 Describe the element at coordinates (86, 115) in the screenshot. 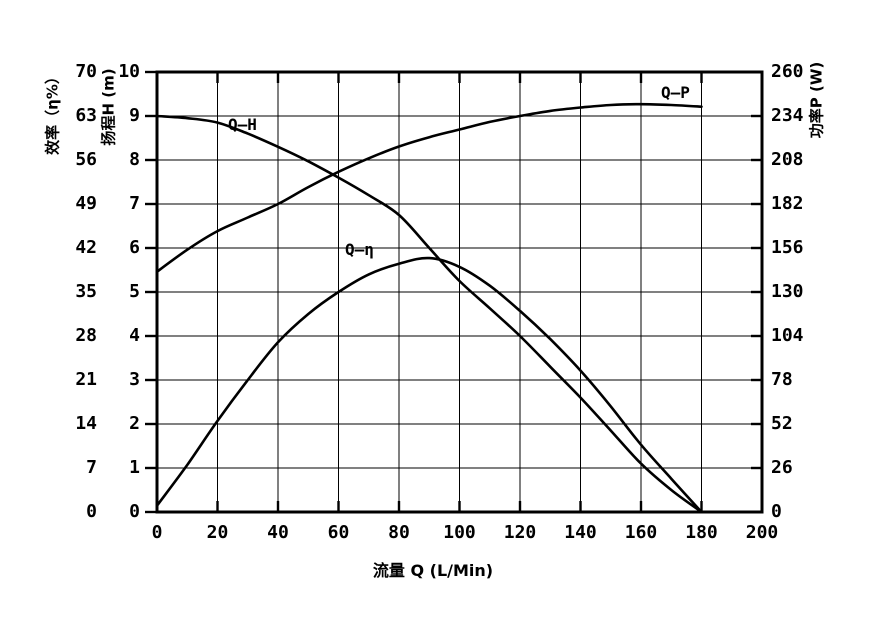

I see `efficiency-tick-label: 63` at that location.